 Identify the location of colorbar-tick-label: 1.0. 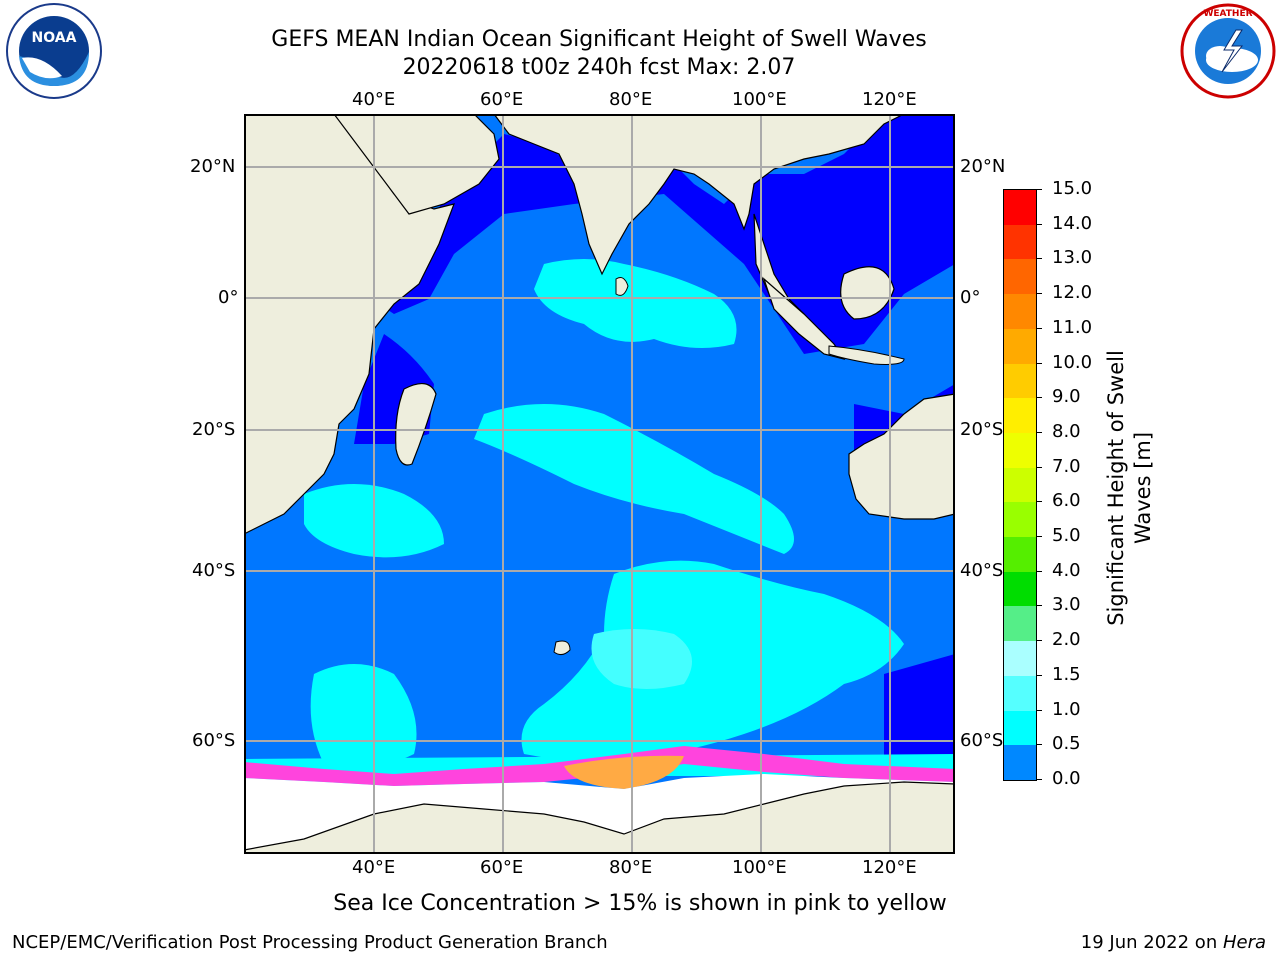
(1066, 709).